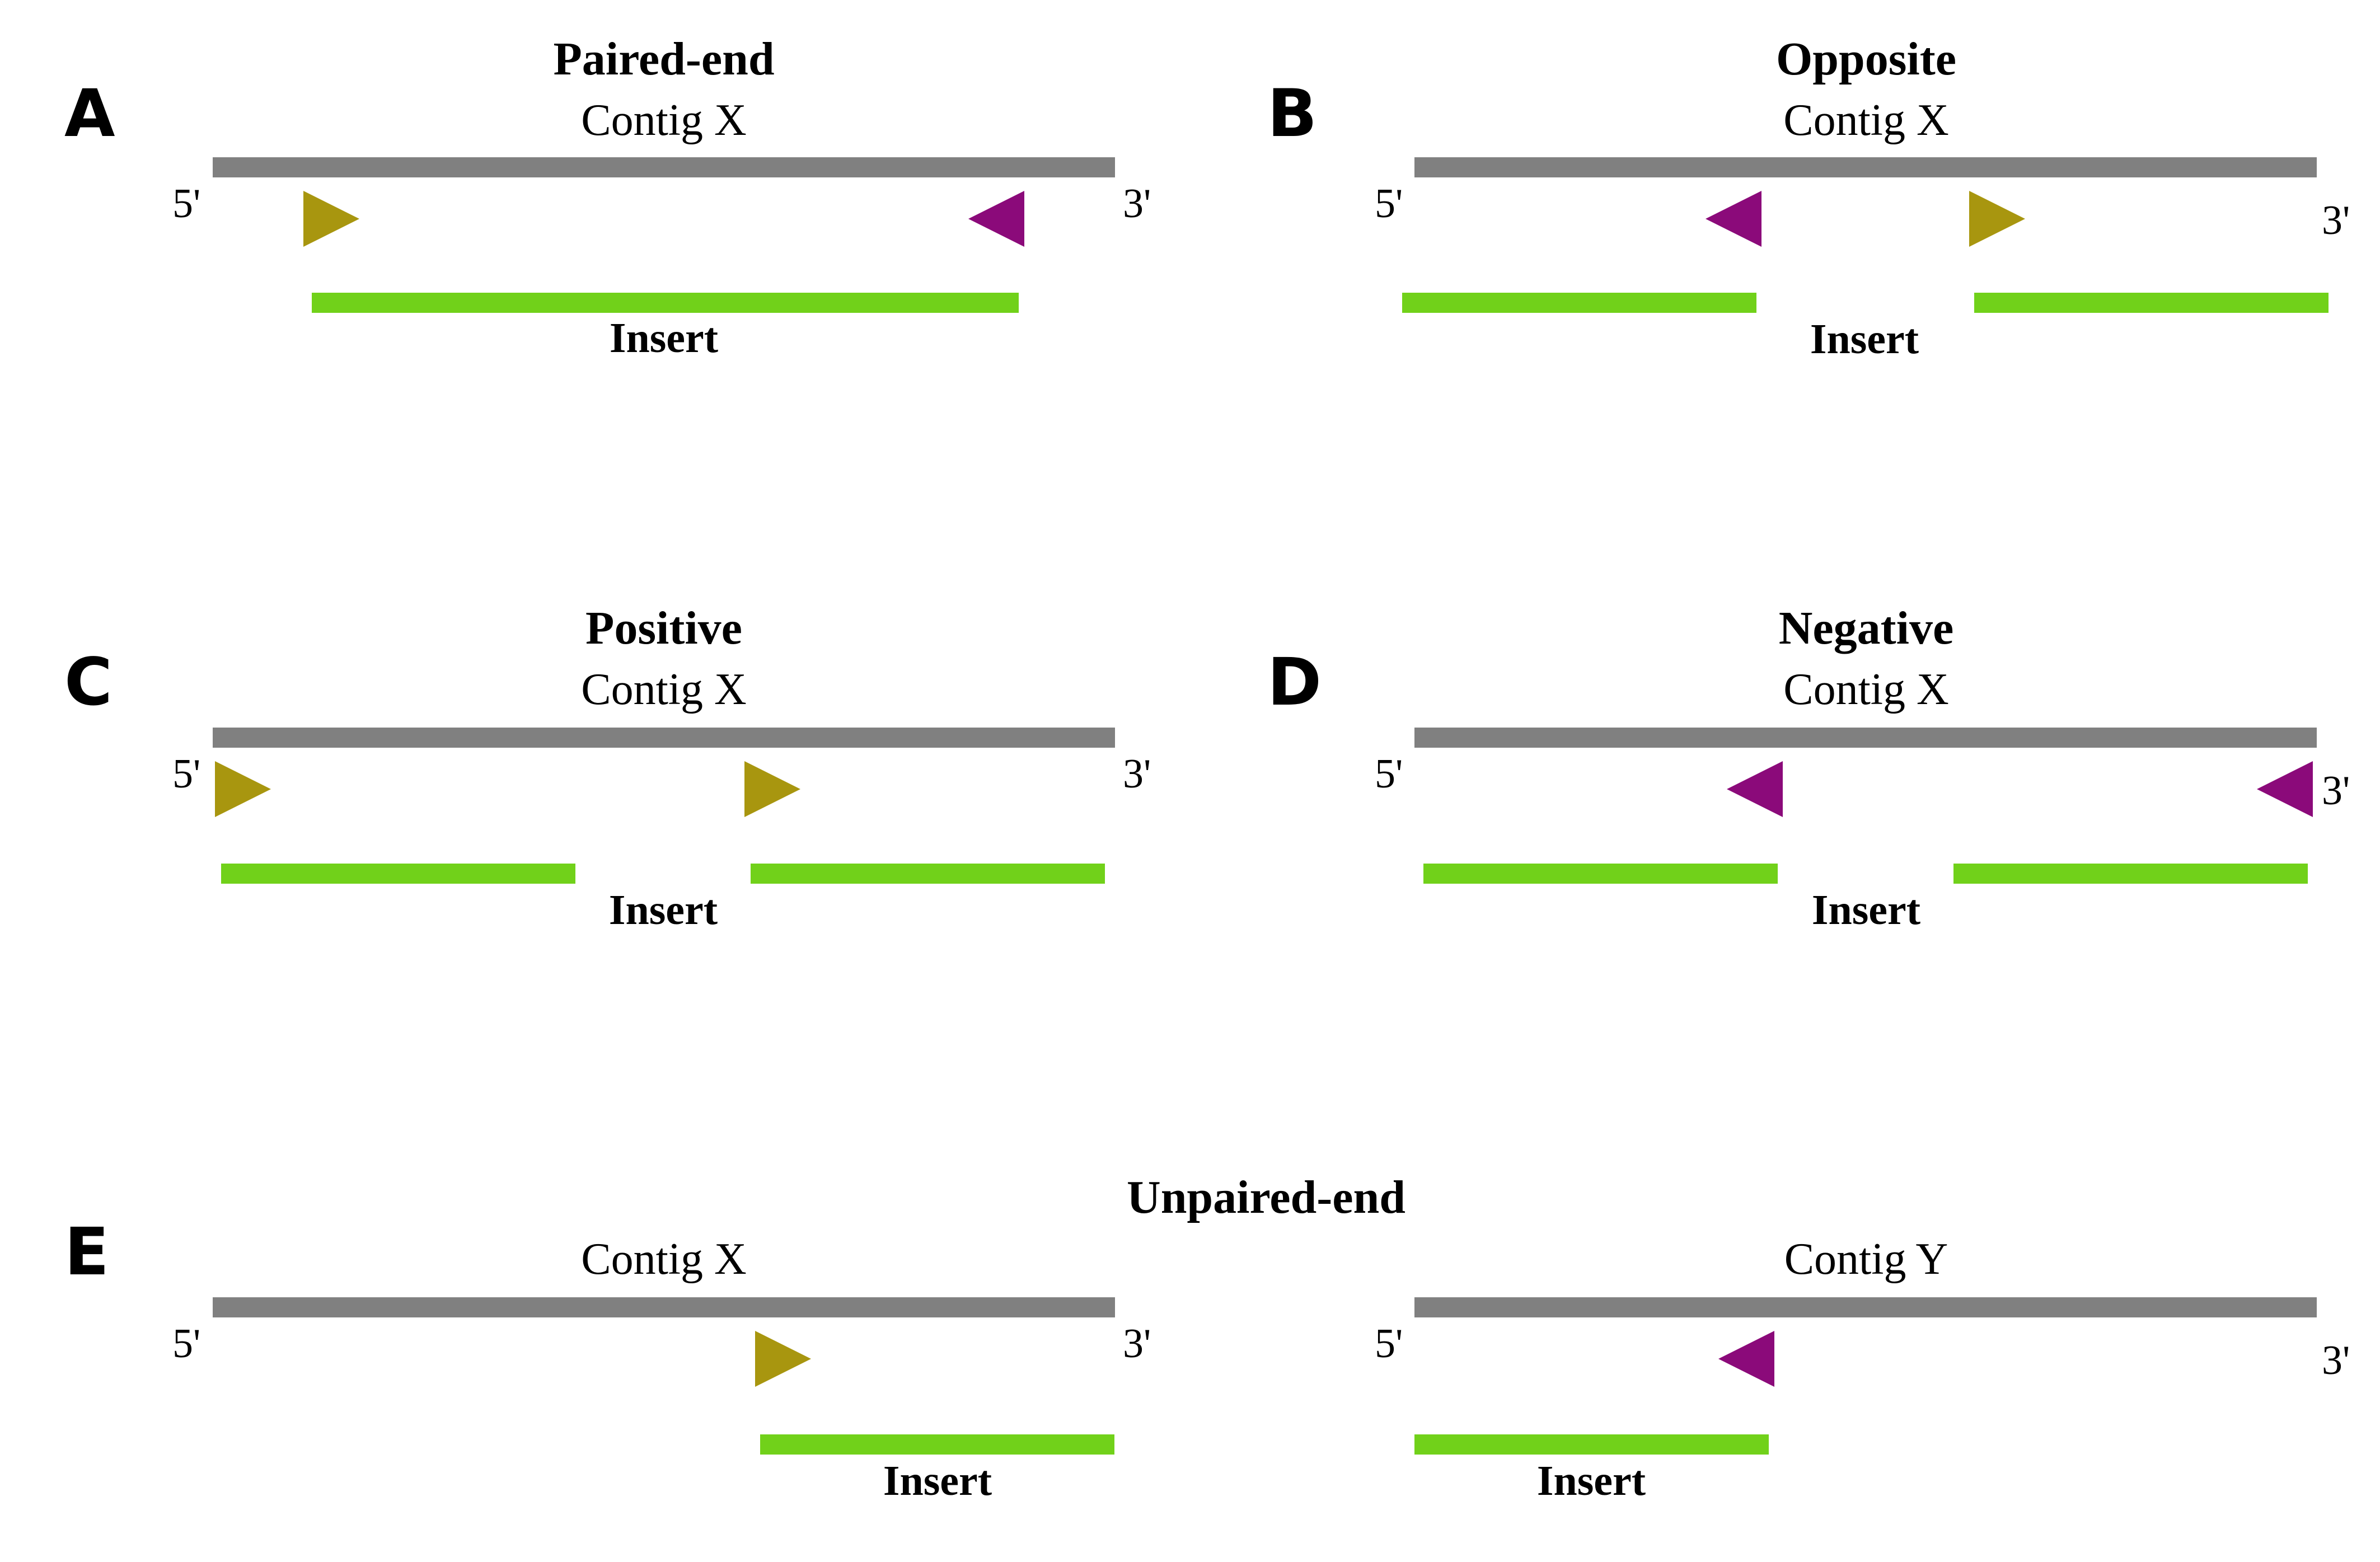 Image resolution: width=2380 pixels, height=1562 pixels. I want to click on panel-c-title: Positive, so click(664, 628).